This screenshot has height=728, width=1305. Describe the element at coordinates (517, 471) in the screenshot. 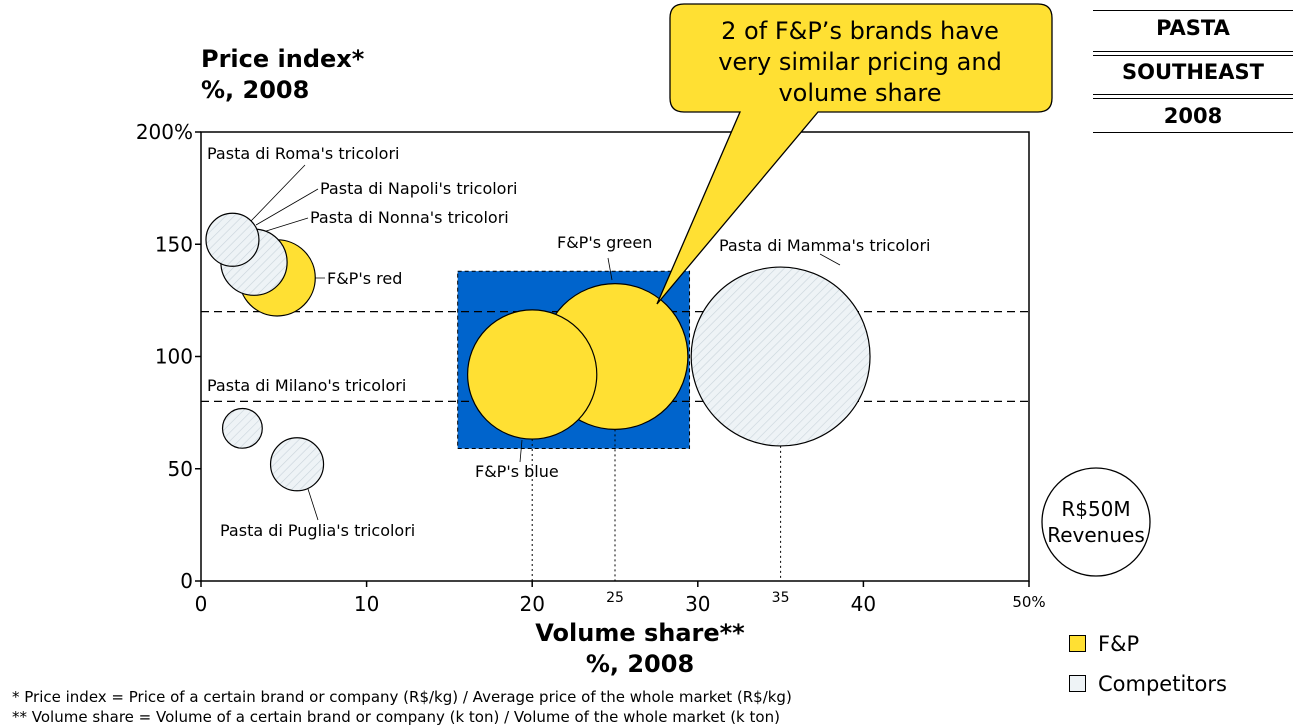

I see `bubble-label: F&P's blue` at that location.